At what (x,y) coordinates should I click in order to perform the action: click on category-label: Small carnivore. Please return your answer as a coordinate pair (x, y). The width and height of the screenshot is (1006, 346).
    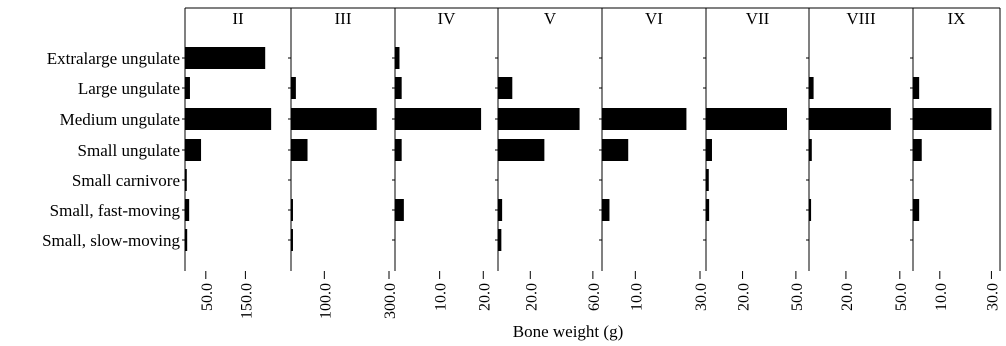
    Looking at the image, I should click on (126, 180).